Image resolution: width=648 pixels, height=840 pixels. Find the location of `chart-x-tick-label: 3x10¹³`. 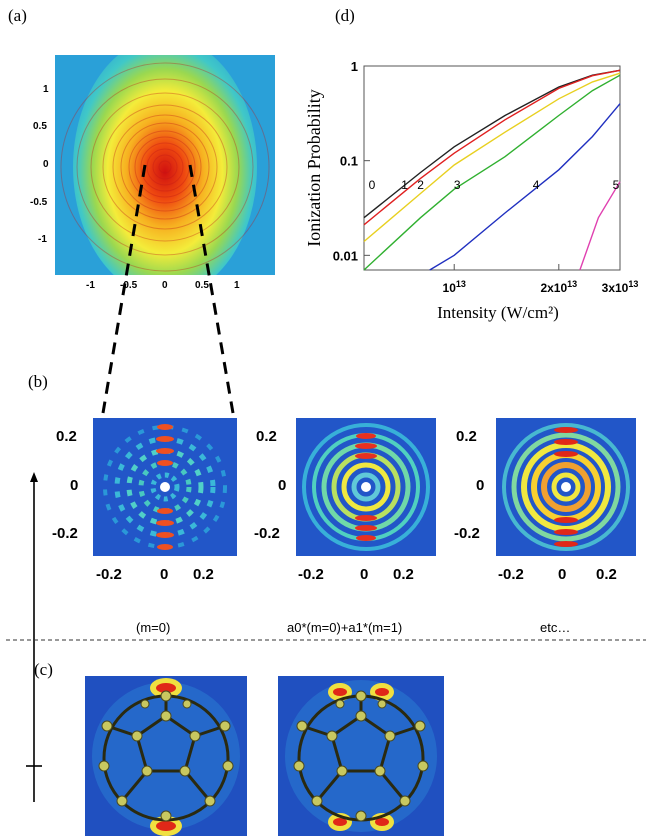

chart-x-tick-label: 3x10¹³ is located at coordinates (620, 287).